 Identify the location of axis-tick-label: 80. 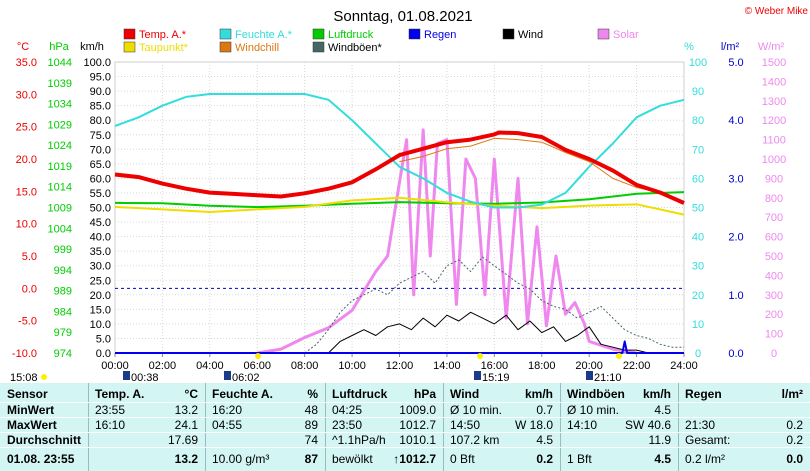
(698, 121).